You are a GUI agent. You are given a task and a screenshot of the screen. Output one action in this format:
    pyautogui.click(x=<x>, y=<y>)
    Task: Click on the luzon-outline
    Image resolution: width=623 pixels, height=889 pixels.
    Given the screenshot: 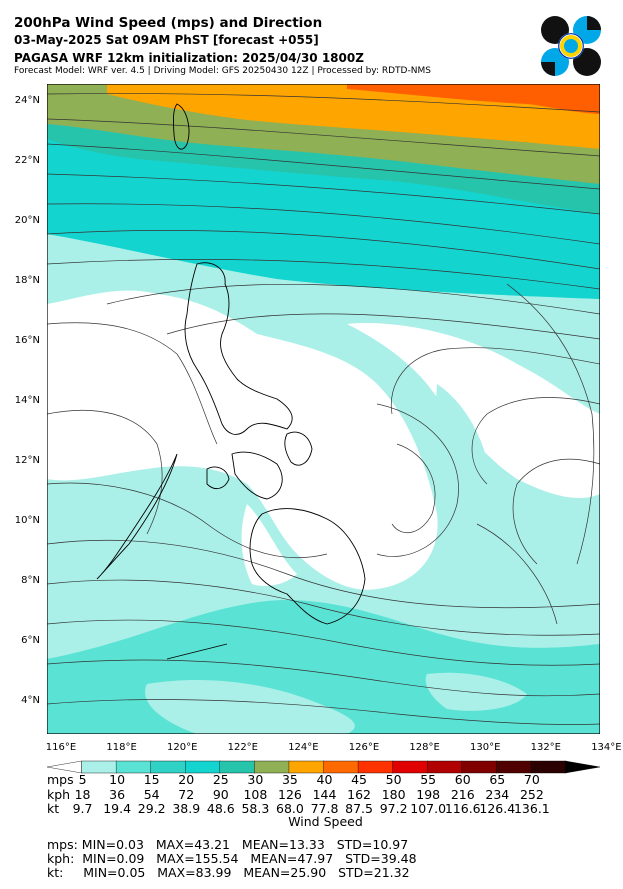 What is the action you would take?
    pyautogui.click(x=238, y=348)
    